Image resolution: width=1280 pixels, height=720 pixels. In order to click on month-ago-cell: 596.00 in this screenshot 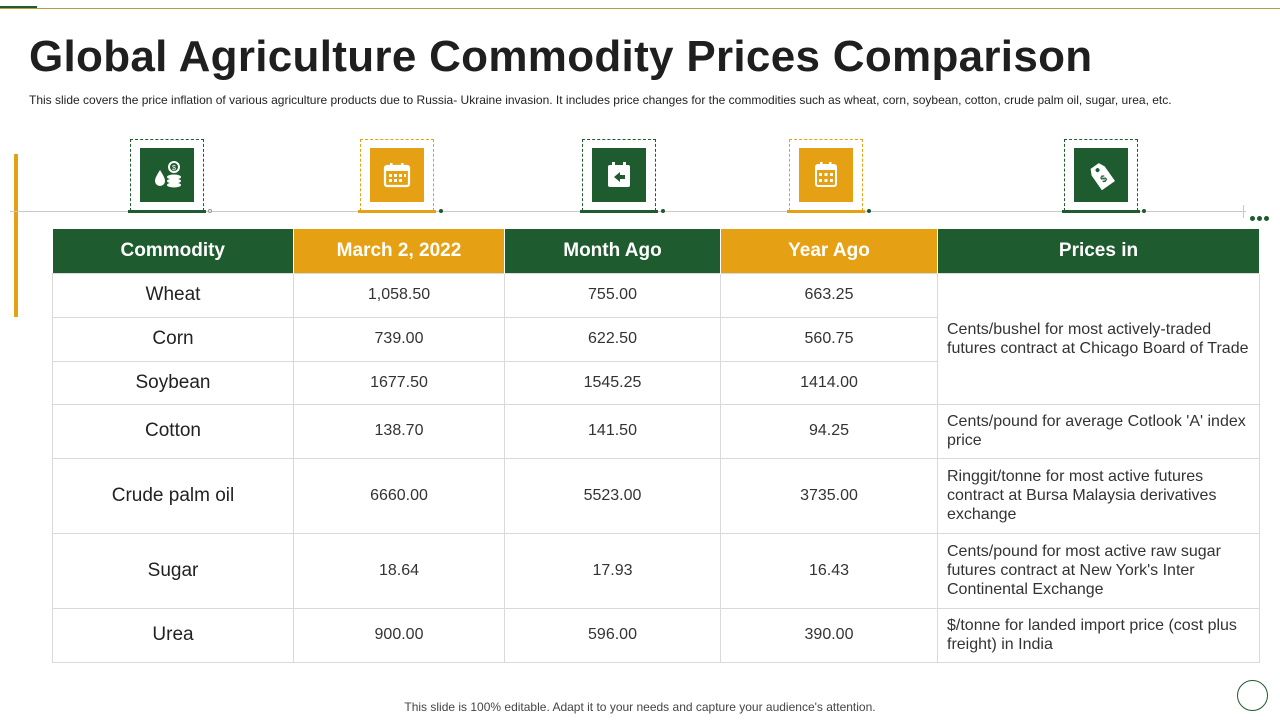, I will do `click(612, 635)`.